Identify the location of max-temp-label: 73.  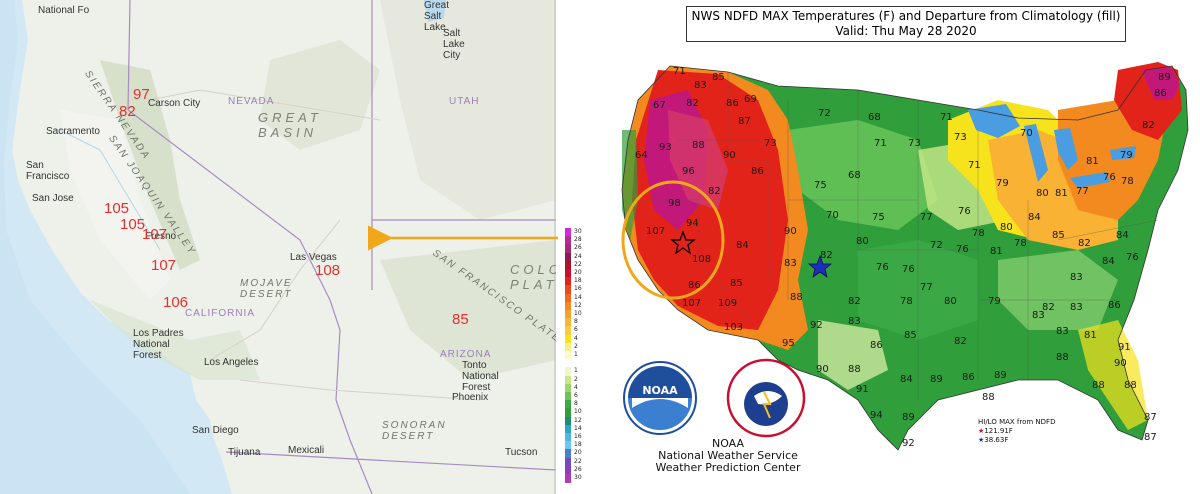
(914, 143).